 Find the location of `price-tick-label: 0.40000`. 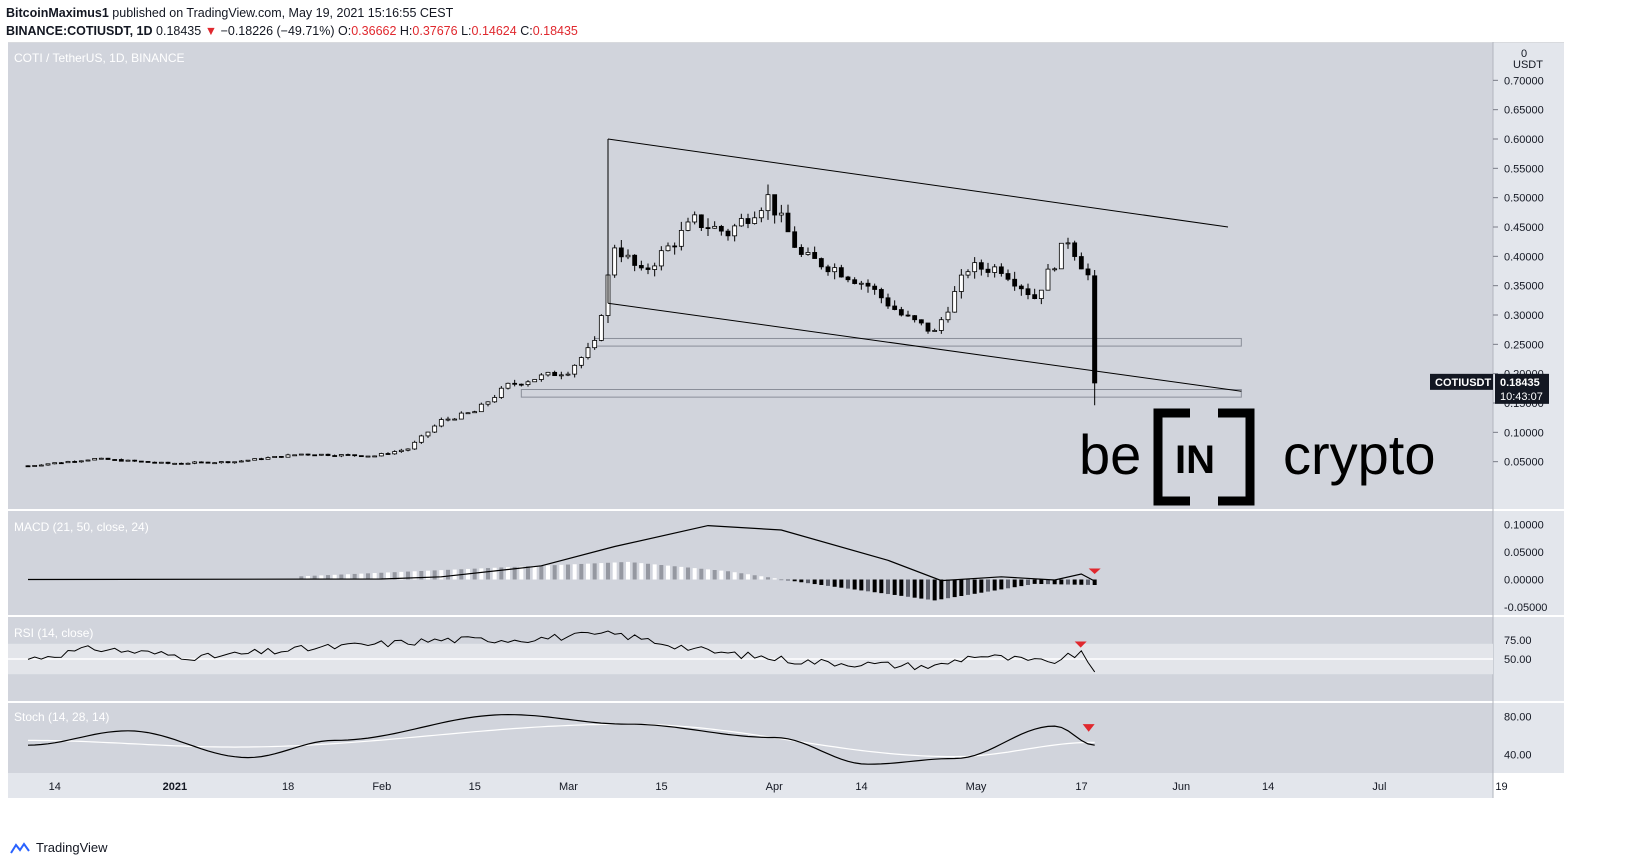

price-tick-label: 0.40000 is located at coordinates (1524, 257).